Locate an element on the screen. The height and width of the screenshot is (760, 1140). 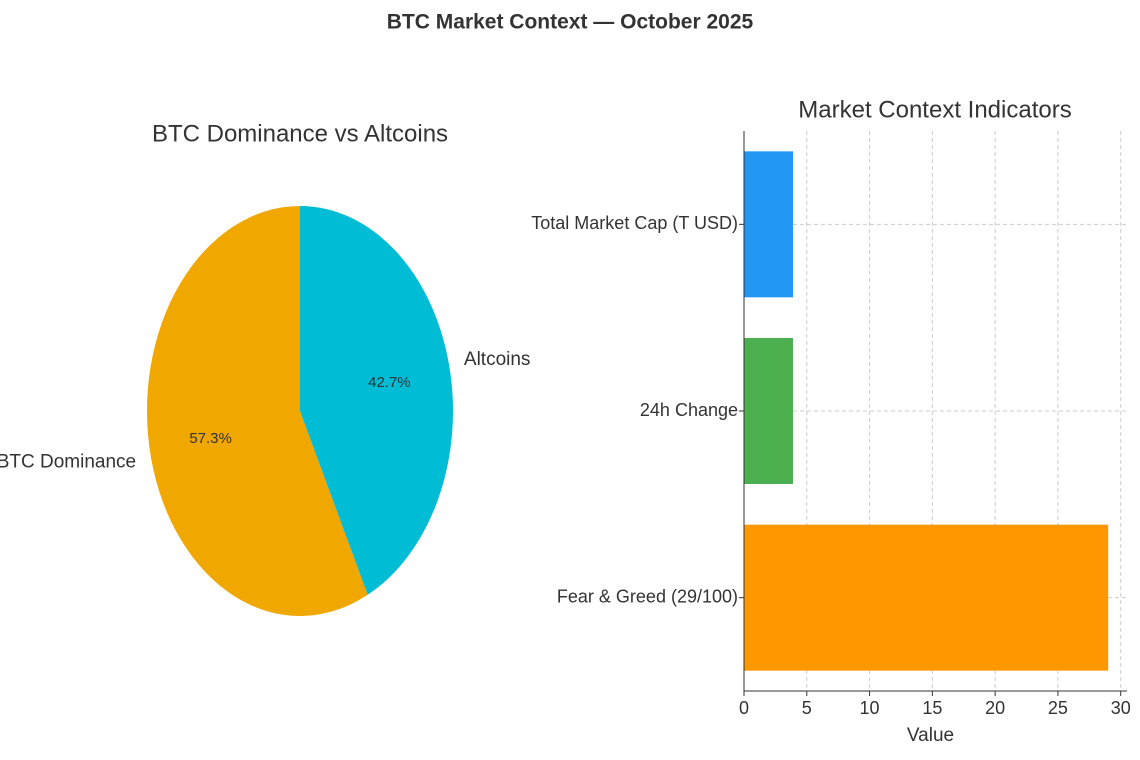
x-tick-label: 25 is located at coordinates (1058, 708).